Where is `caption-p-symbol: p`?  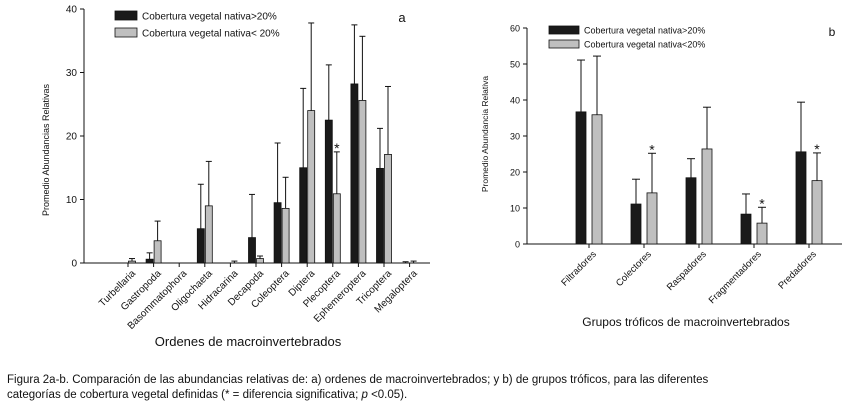
caption-p-symbol: p is located at coordinates (364, 395).